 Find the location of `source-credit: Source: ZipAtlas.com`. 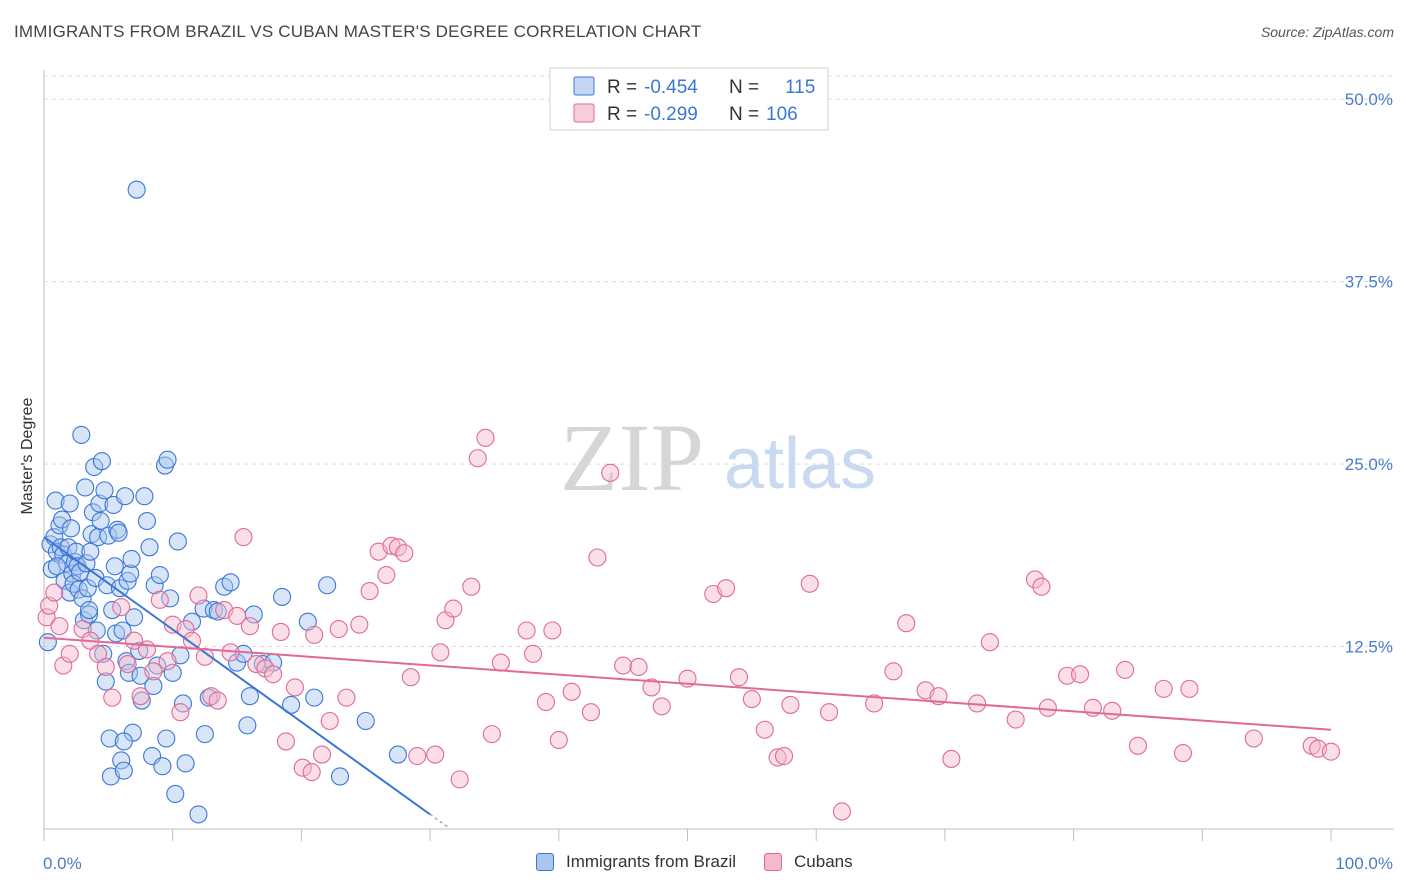

source-credit: Source: ZipAtlas.com is located at coordinates (1327, 32).